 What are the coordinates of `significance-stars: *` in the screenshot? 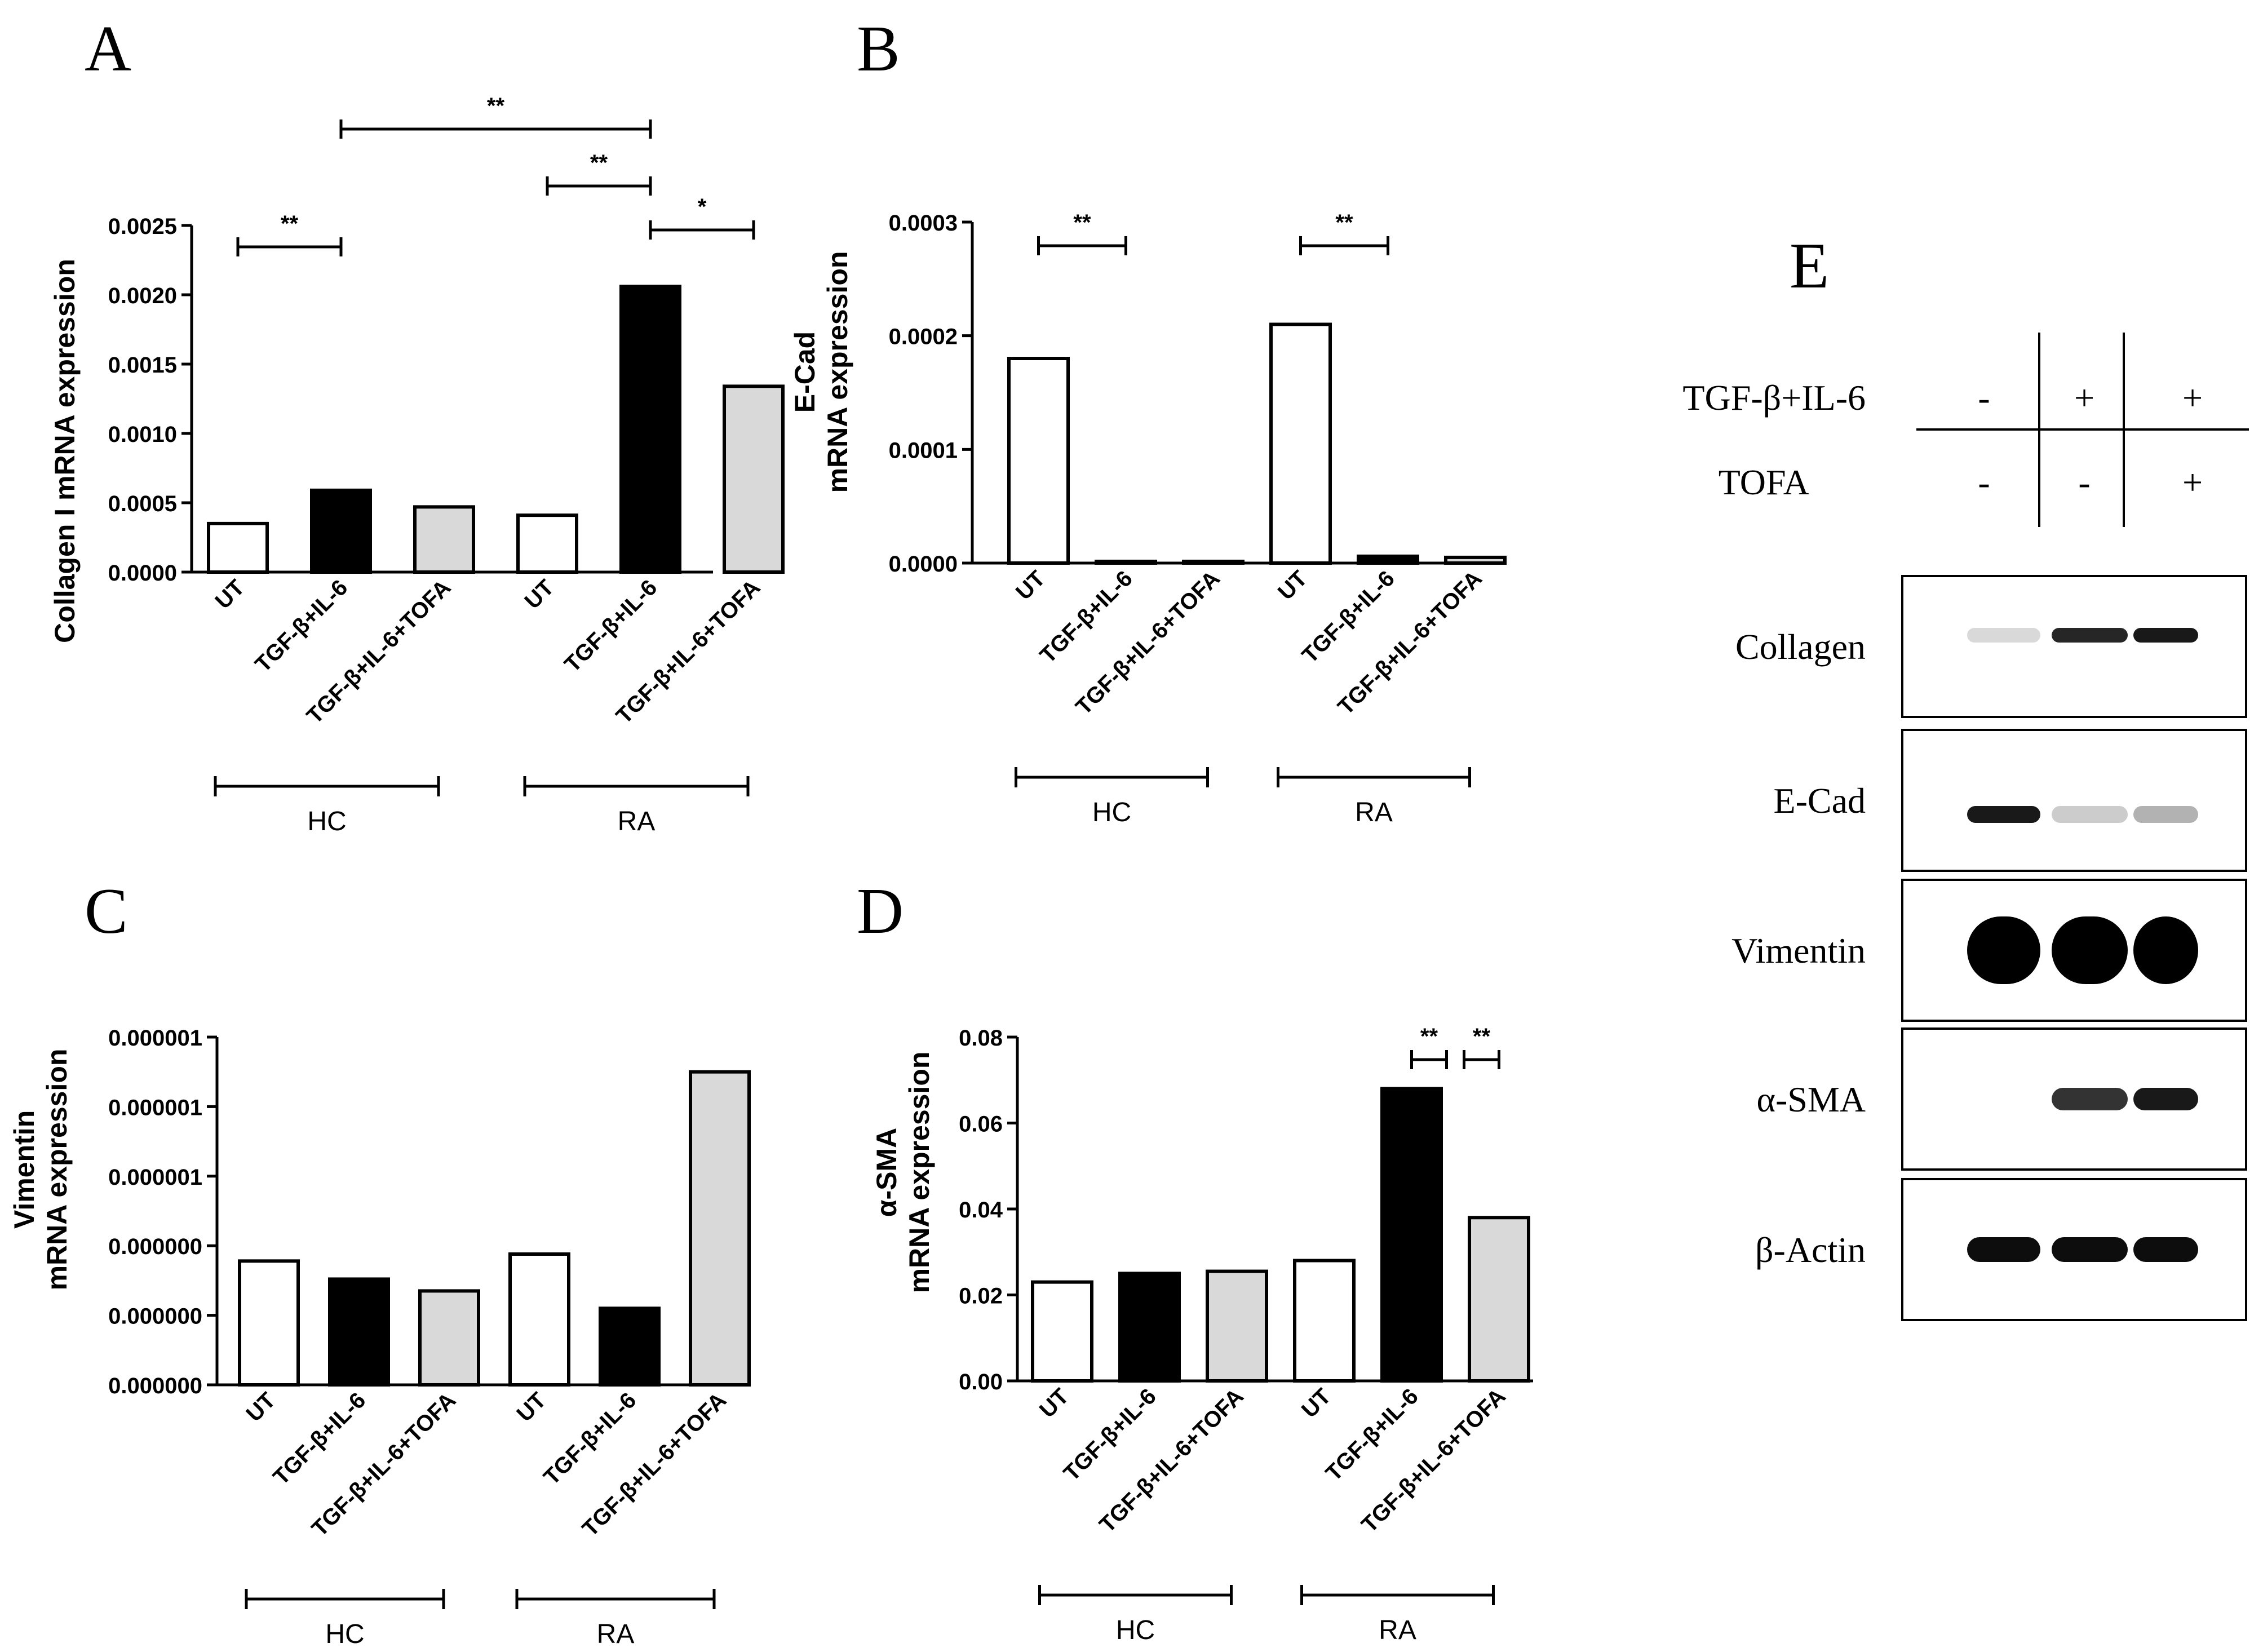 It's located at (702, 206).